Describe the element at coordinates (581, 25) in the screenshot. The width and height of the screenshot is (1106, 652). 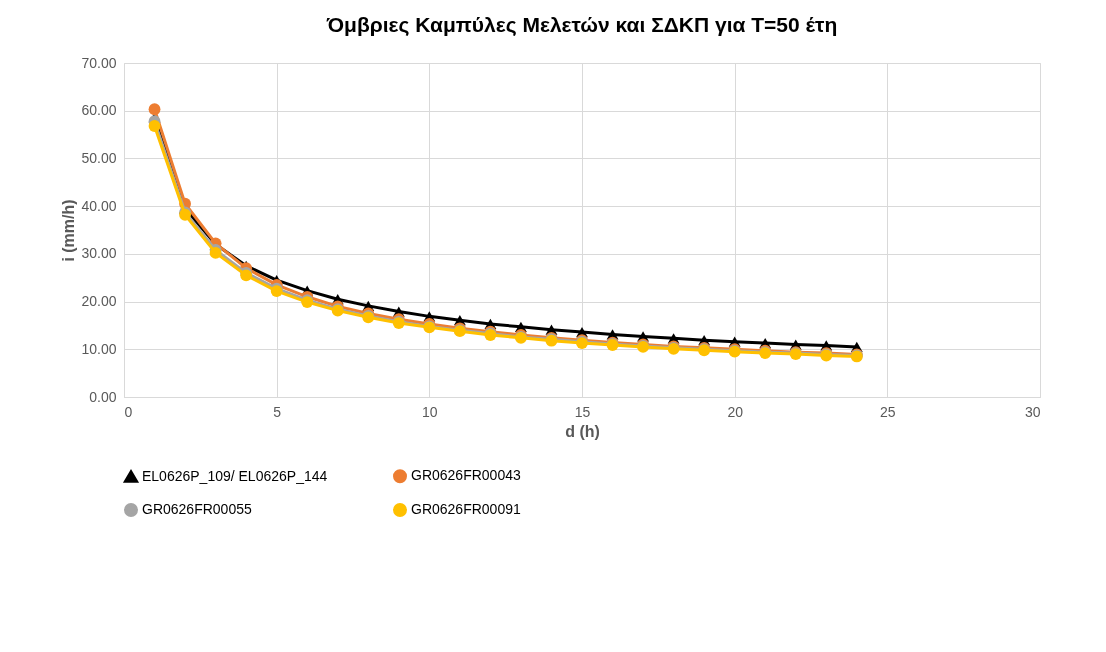
I see `chart-title: Όμβριες Καμπύλες Μελετών και ΣΔΚΠ για T=50 έτη` at that location.